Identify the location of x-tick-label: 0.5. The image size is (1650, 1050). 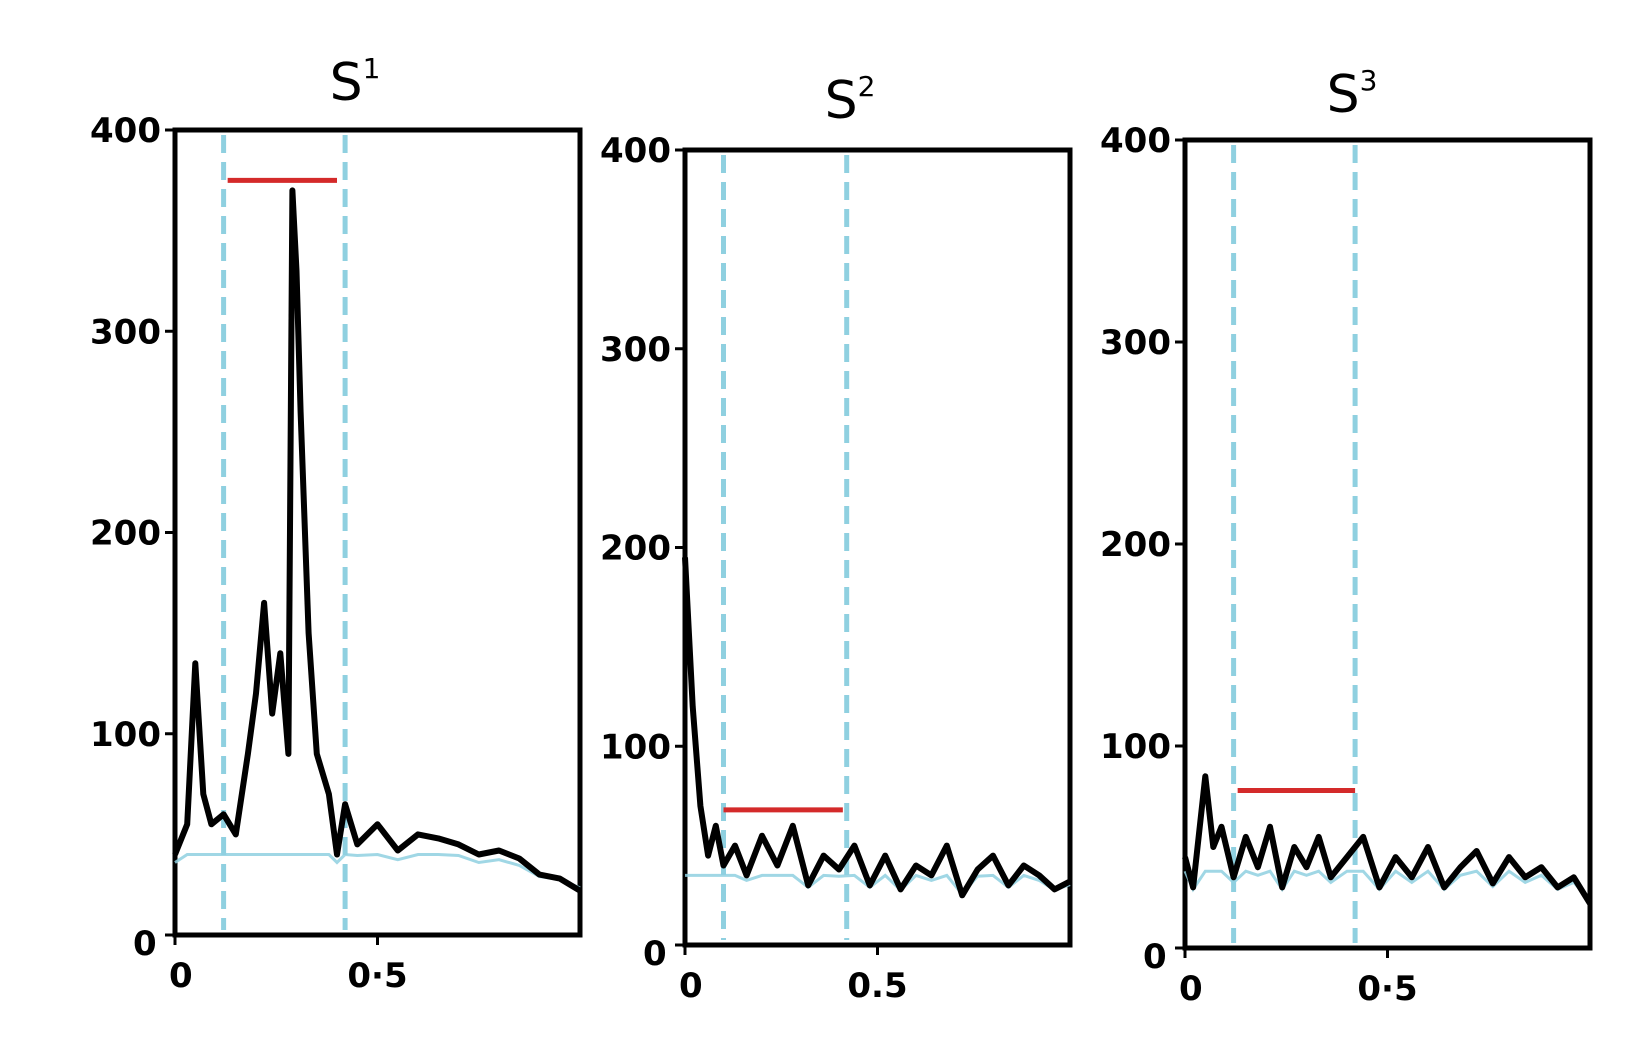
(877, 986).